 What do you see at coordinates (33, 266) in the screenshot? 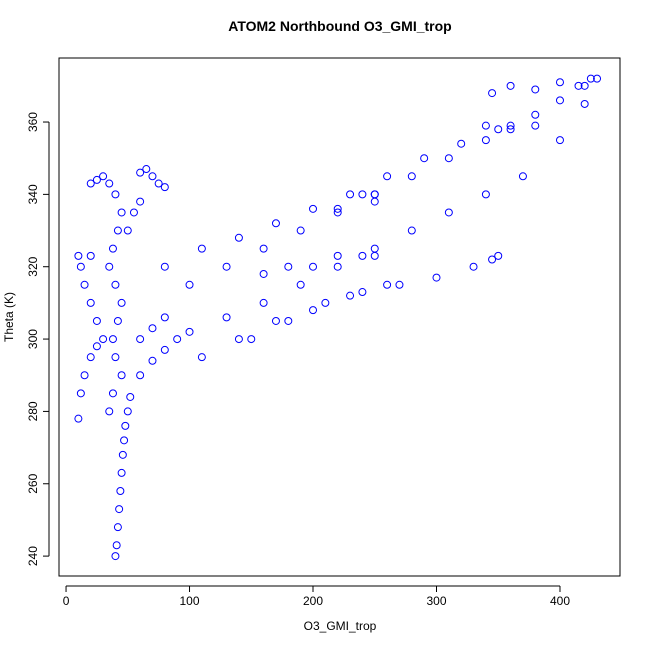
I see `y-tick-label: 320` at bounding box center [33, 266].